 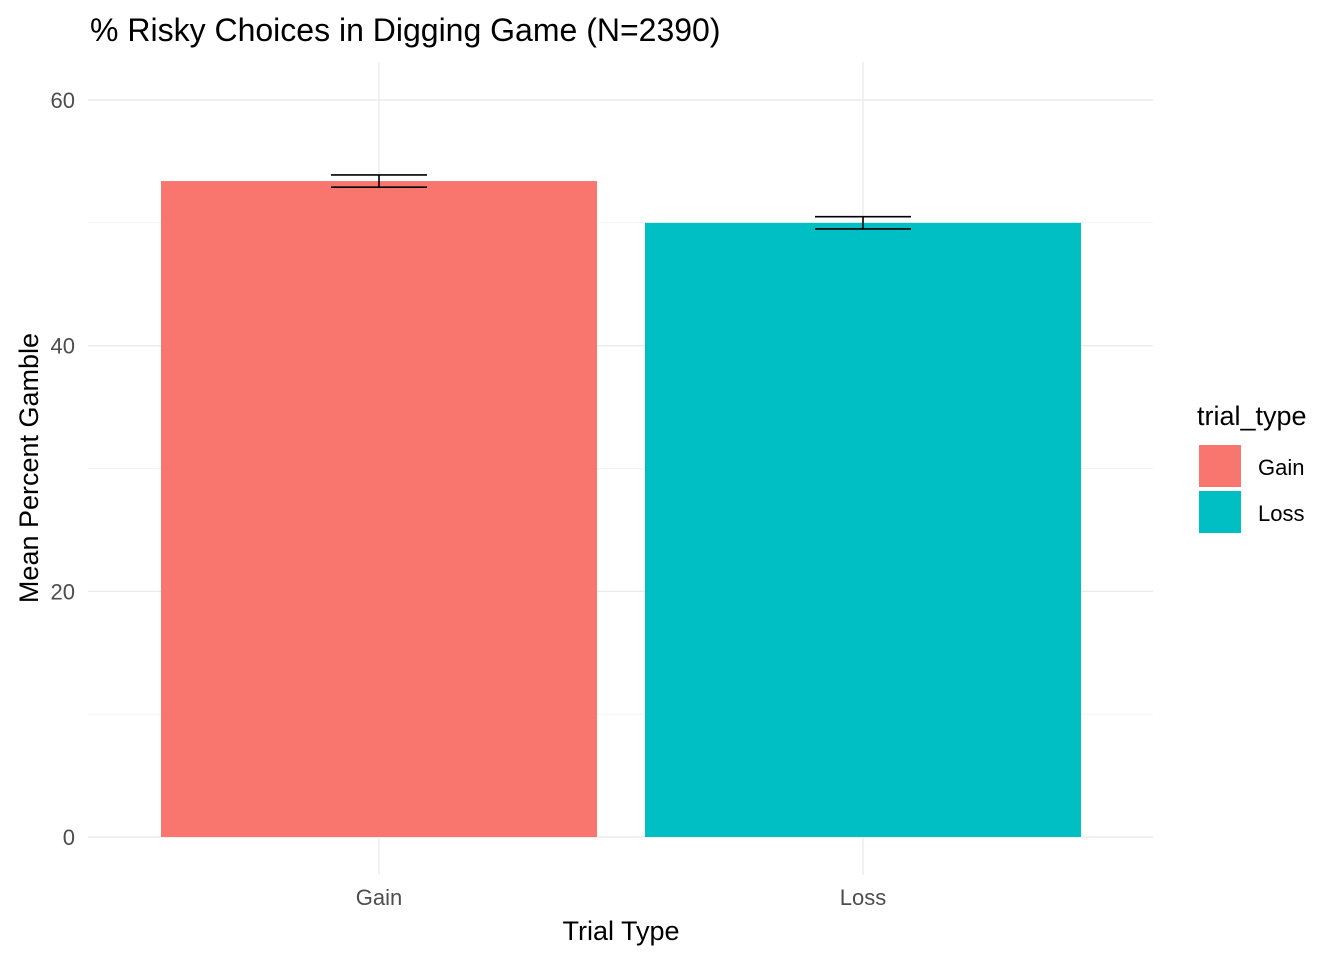 What do you see at coordinates (379, 181) in the screenshot?
I see `error-bar-gain` at bounding box center [379, 181].